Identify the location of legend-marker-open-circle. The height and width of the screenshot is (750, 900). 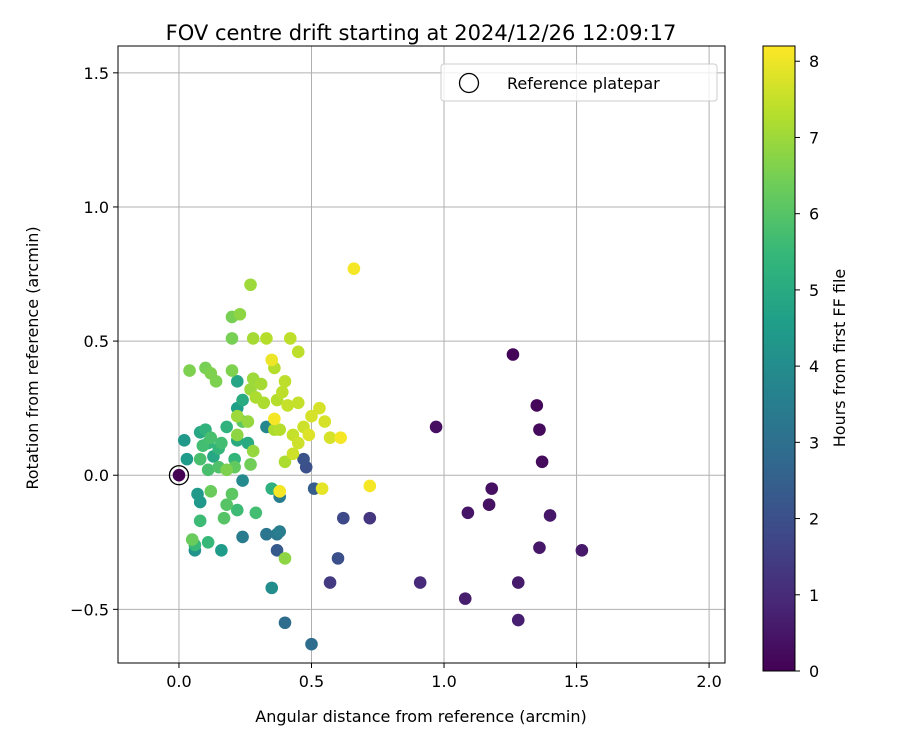
(469, 83).